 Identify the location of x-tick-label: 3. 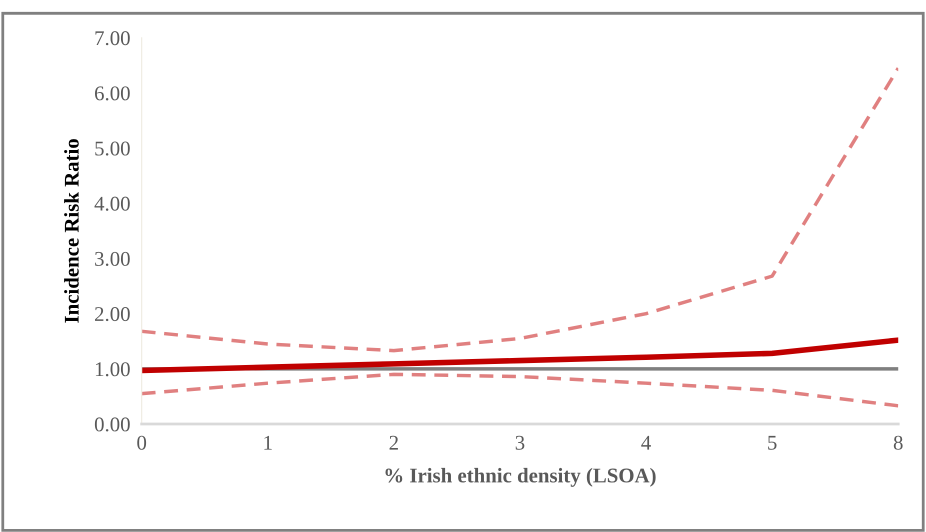
(520, 443).